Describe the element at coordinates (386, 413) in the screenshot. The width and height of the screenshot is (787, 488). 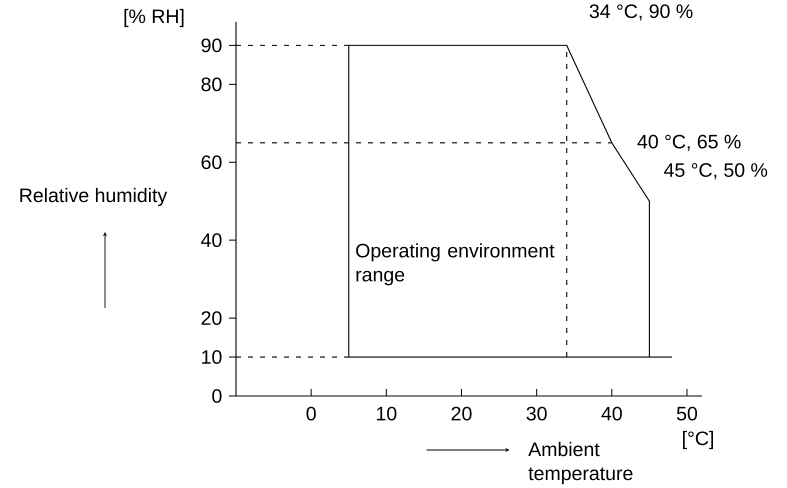
I see `x-tick-label: 10` at that location.